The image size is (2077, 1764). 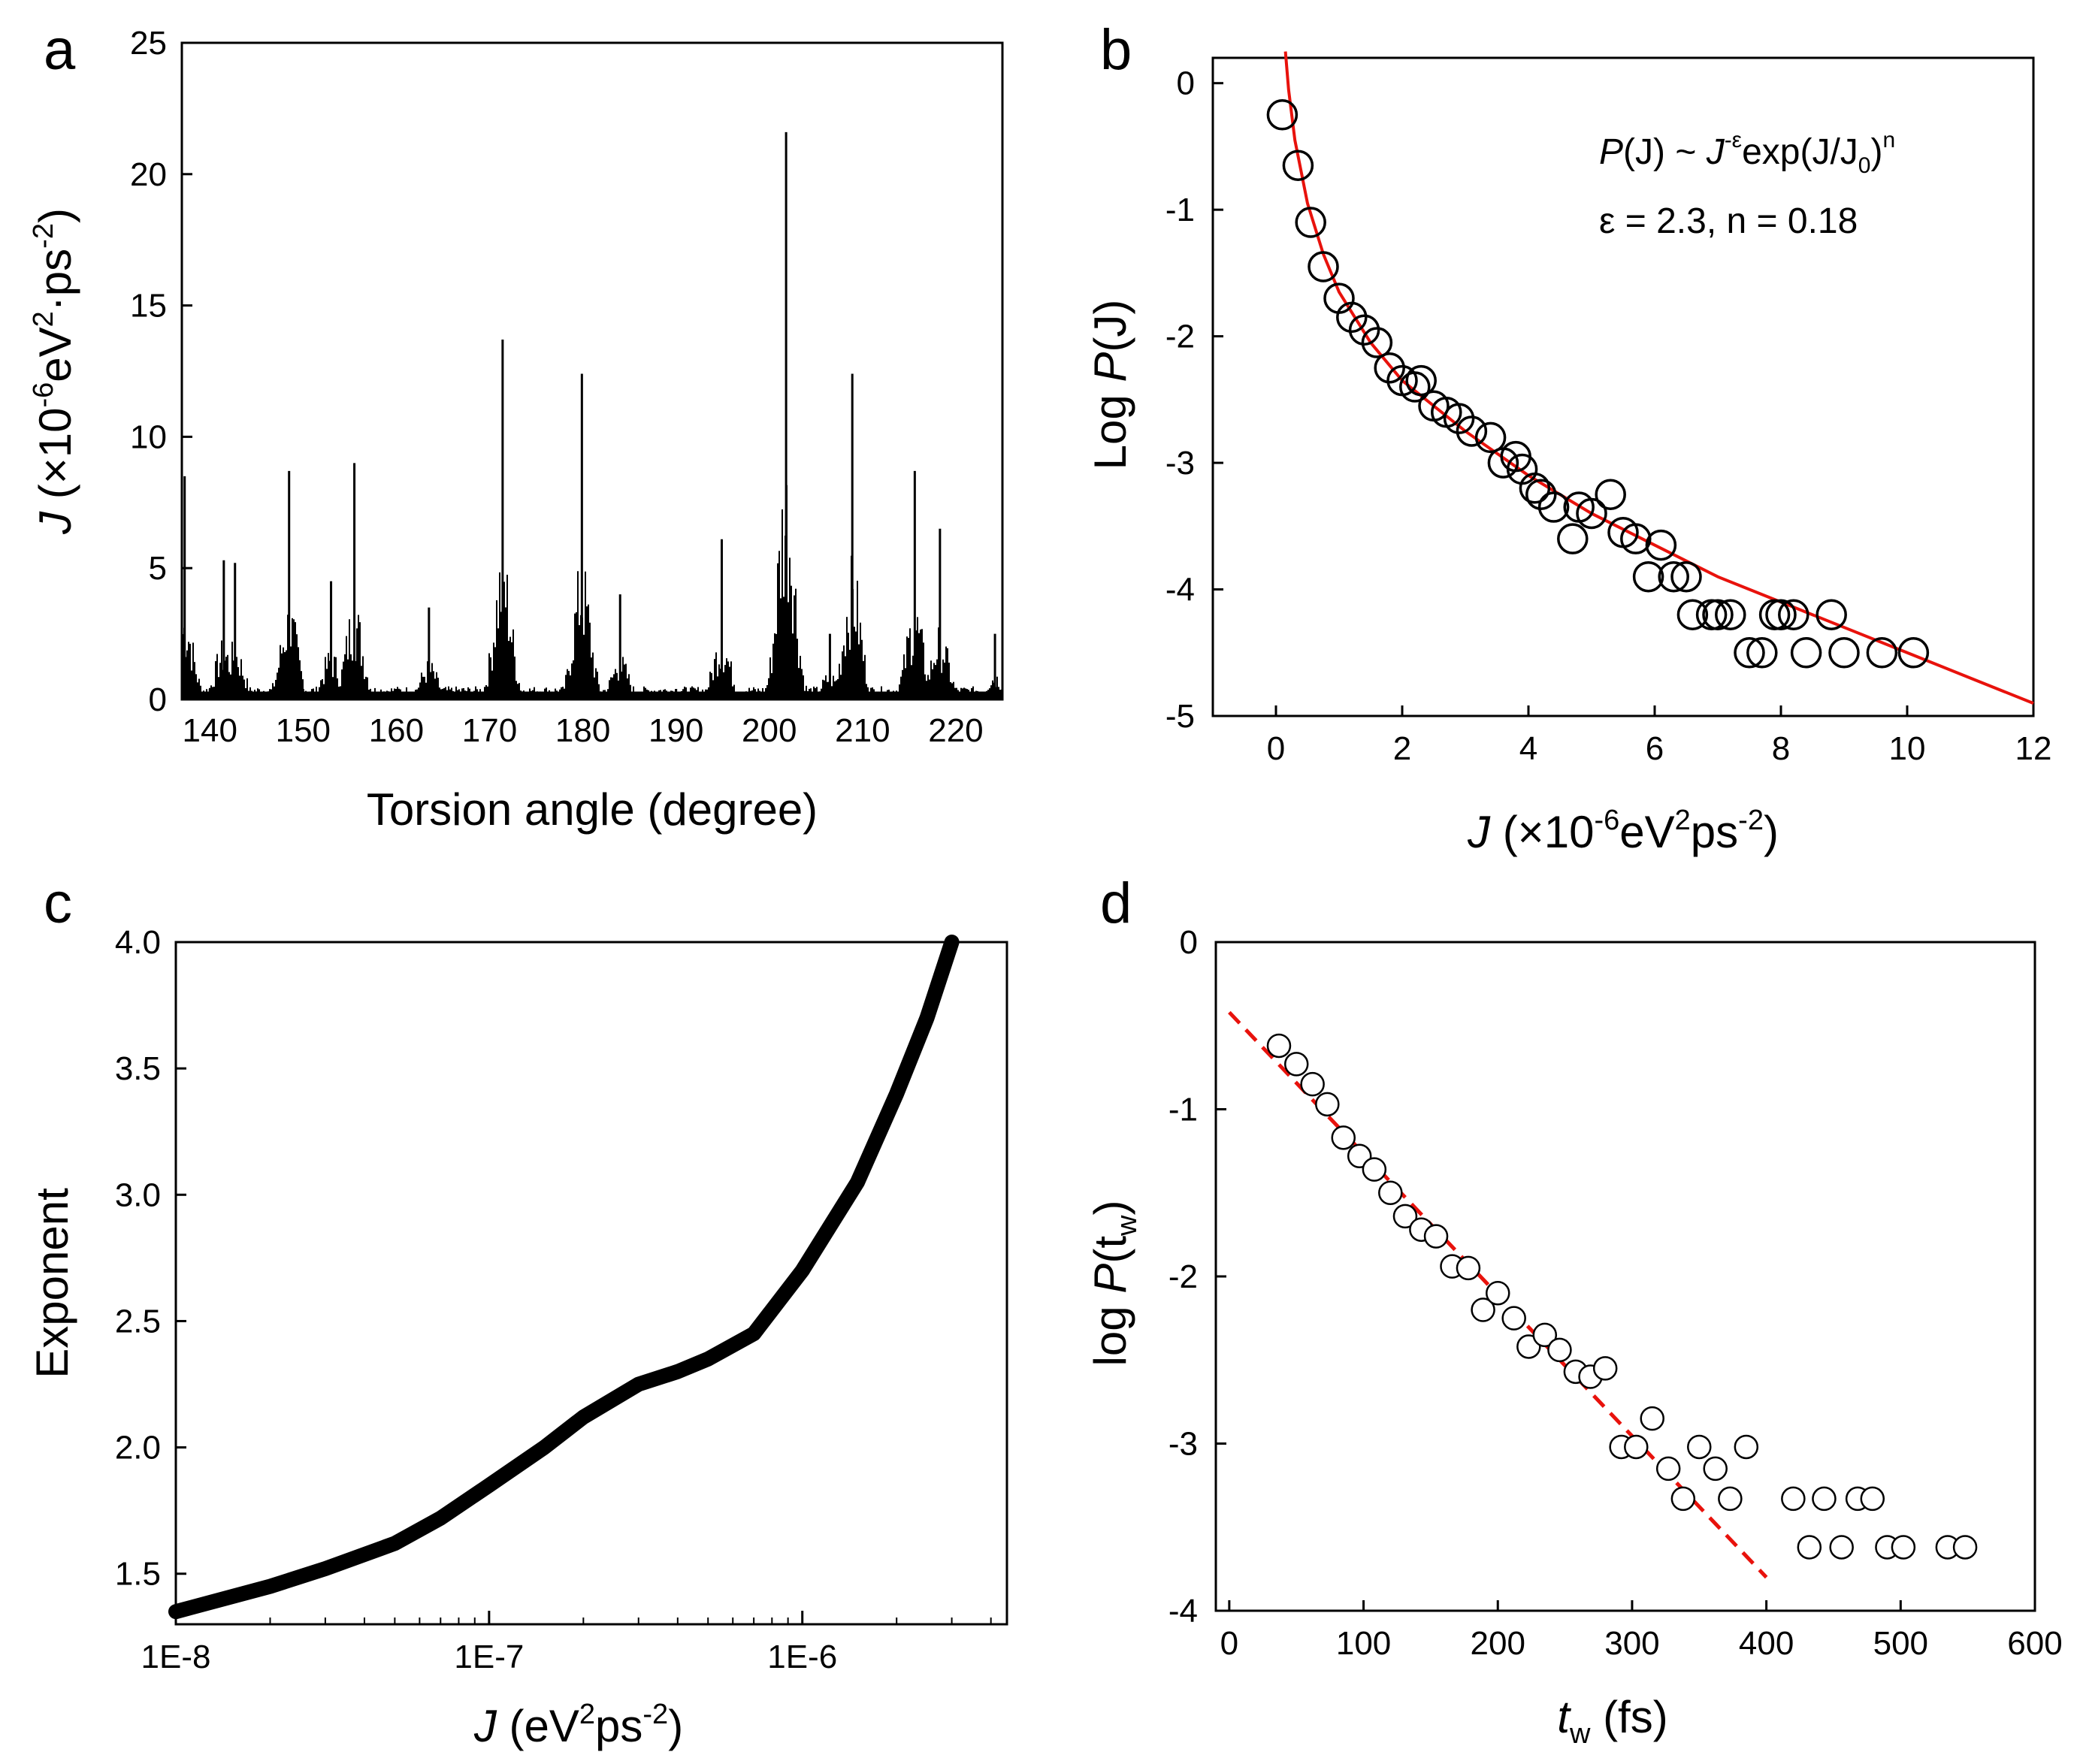 What do you see at coordinates (148, 306) in the screenshot?
I see `panel-a-ytick-label: 15` at bounding box center [148, 306].